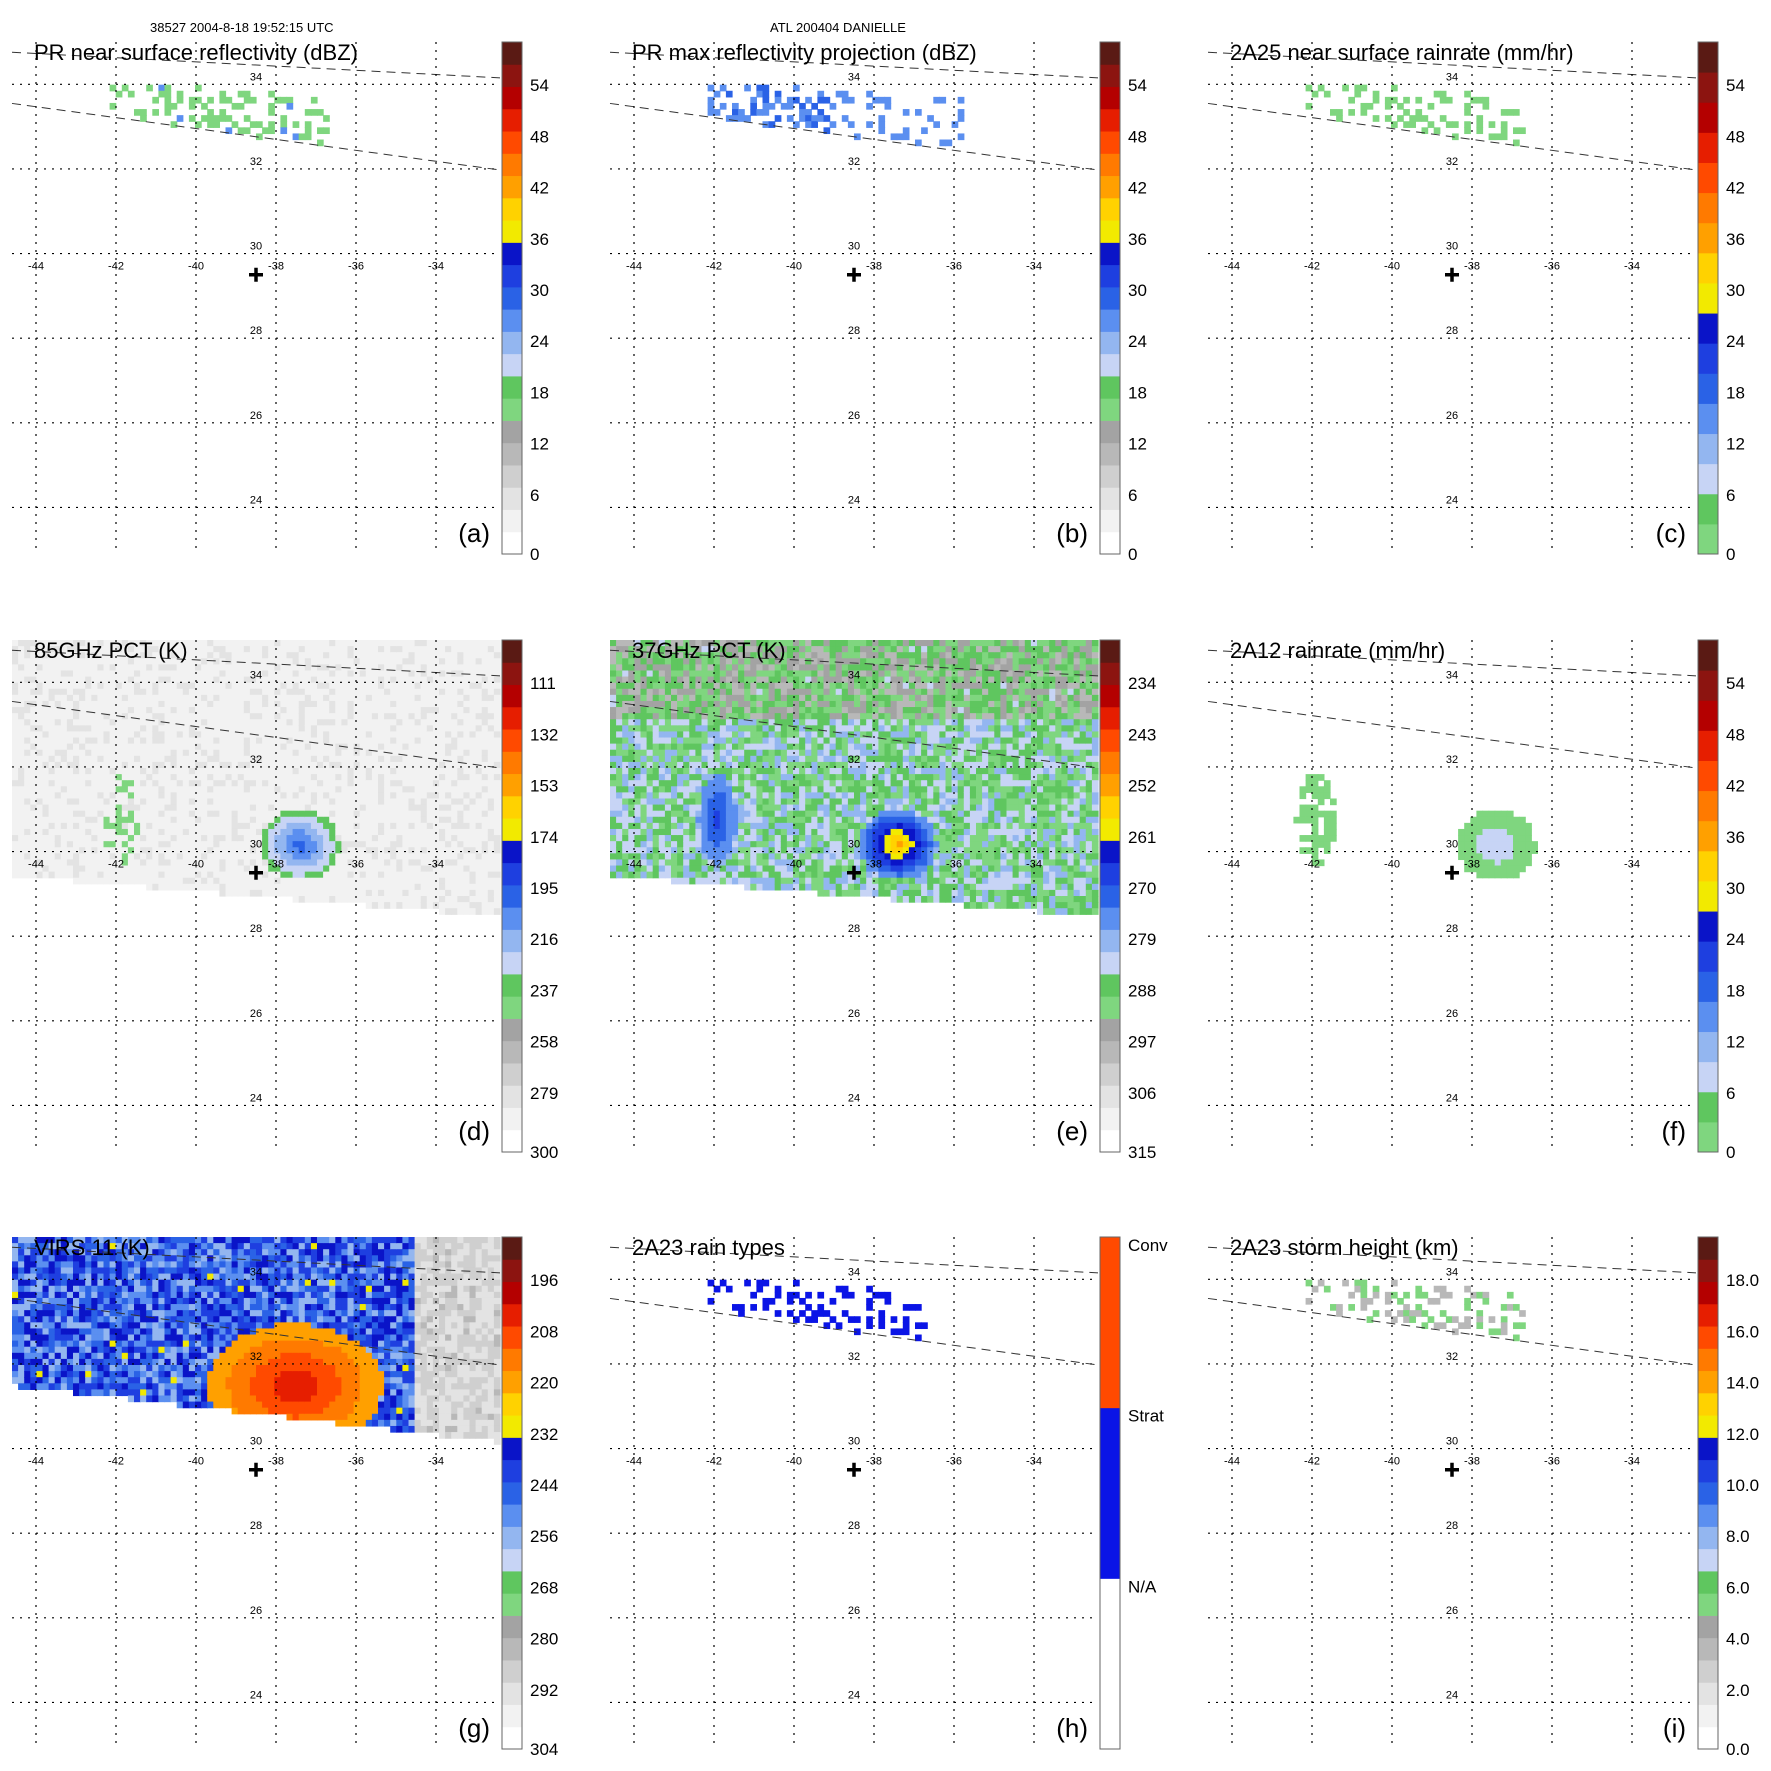  What do you see at coordinates (1344, 1247) in the screenshot?
I see `panel-i-title: 2A23 storm height (km)` at bounding box center [1344, 1247].